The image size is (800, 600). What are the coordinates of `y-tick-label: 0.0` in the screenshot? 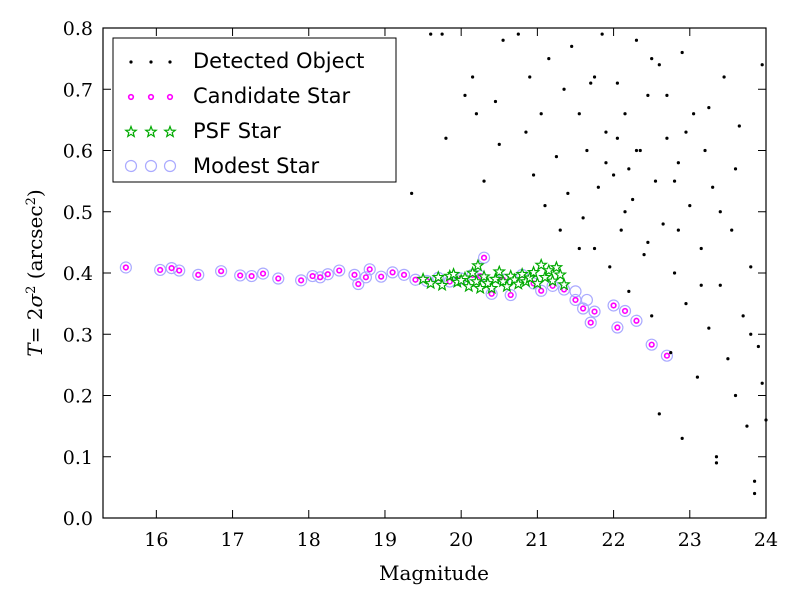 It's located at (78, 519).